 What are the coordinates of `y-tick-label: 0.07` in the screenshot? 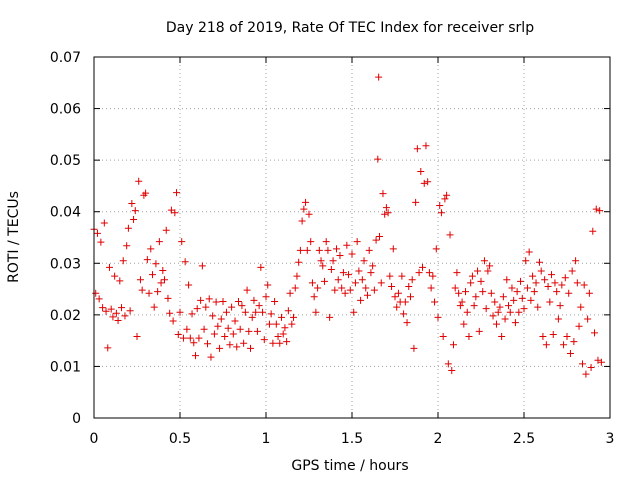 It's located at (65, 58).